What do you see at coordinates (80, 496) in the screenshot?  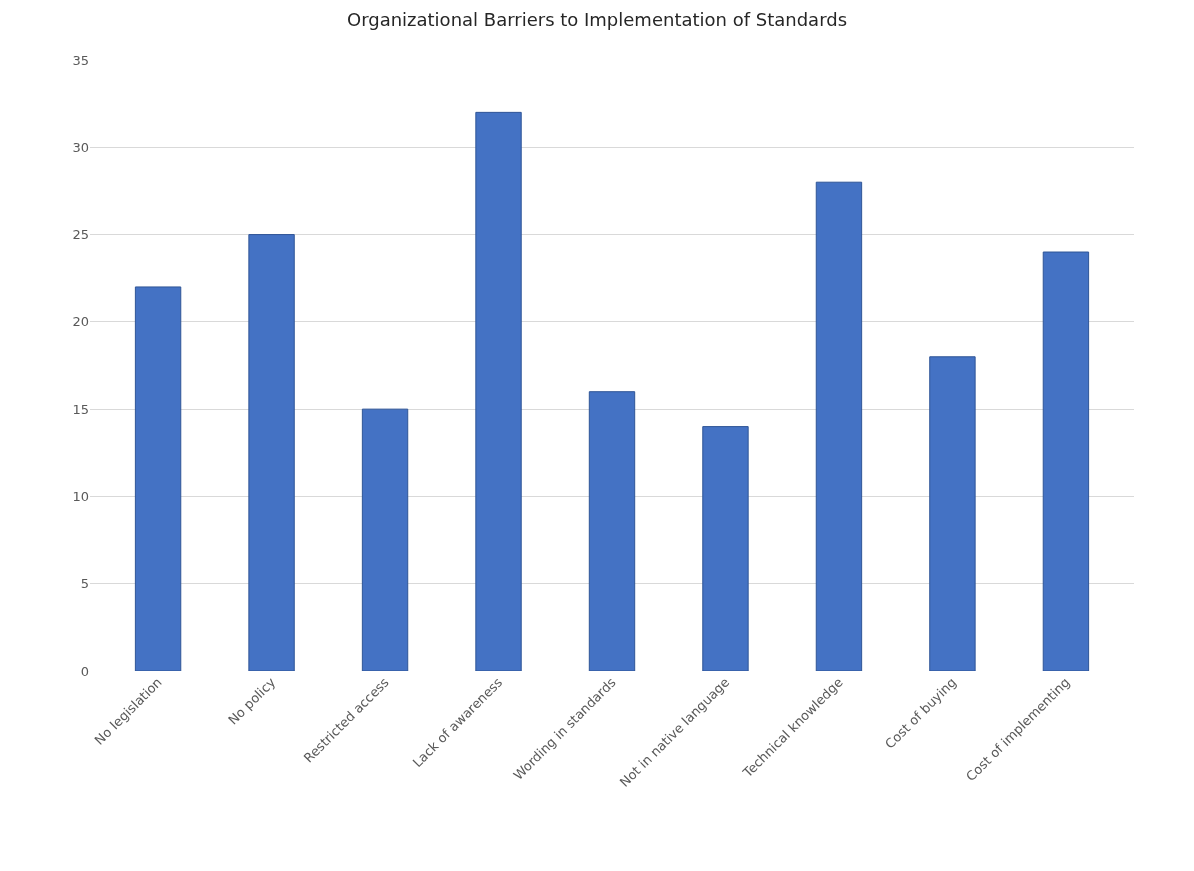 I see `y-tick-label: 10` at bounding box center [80, 496].